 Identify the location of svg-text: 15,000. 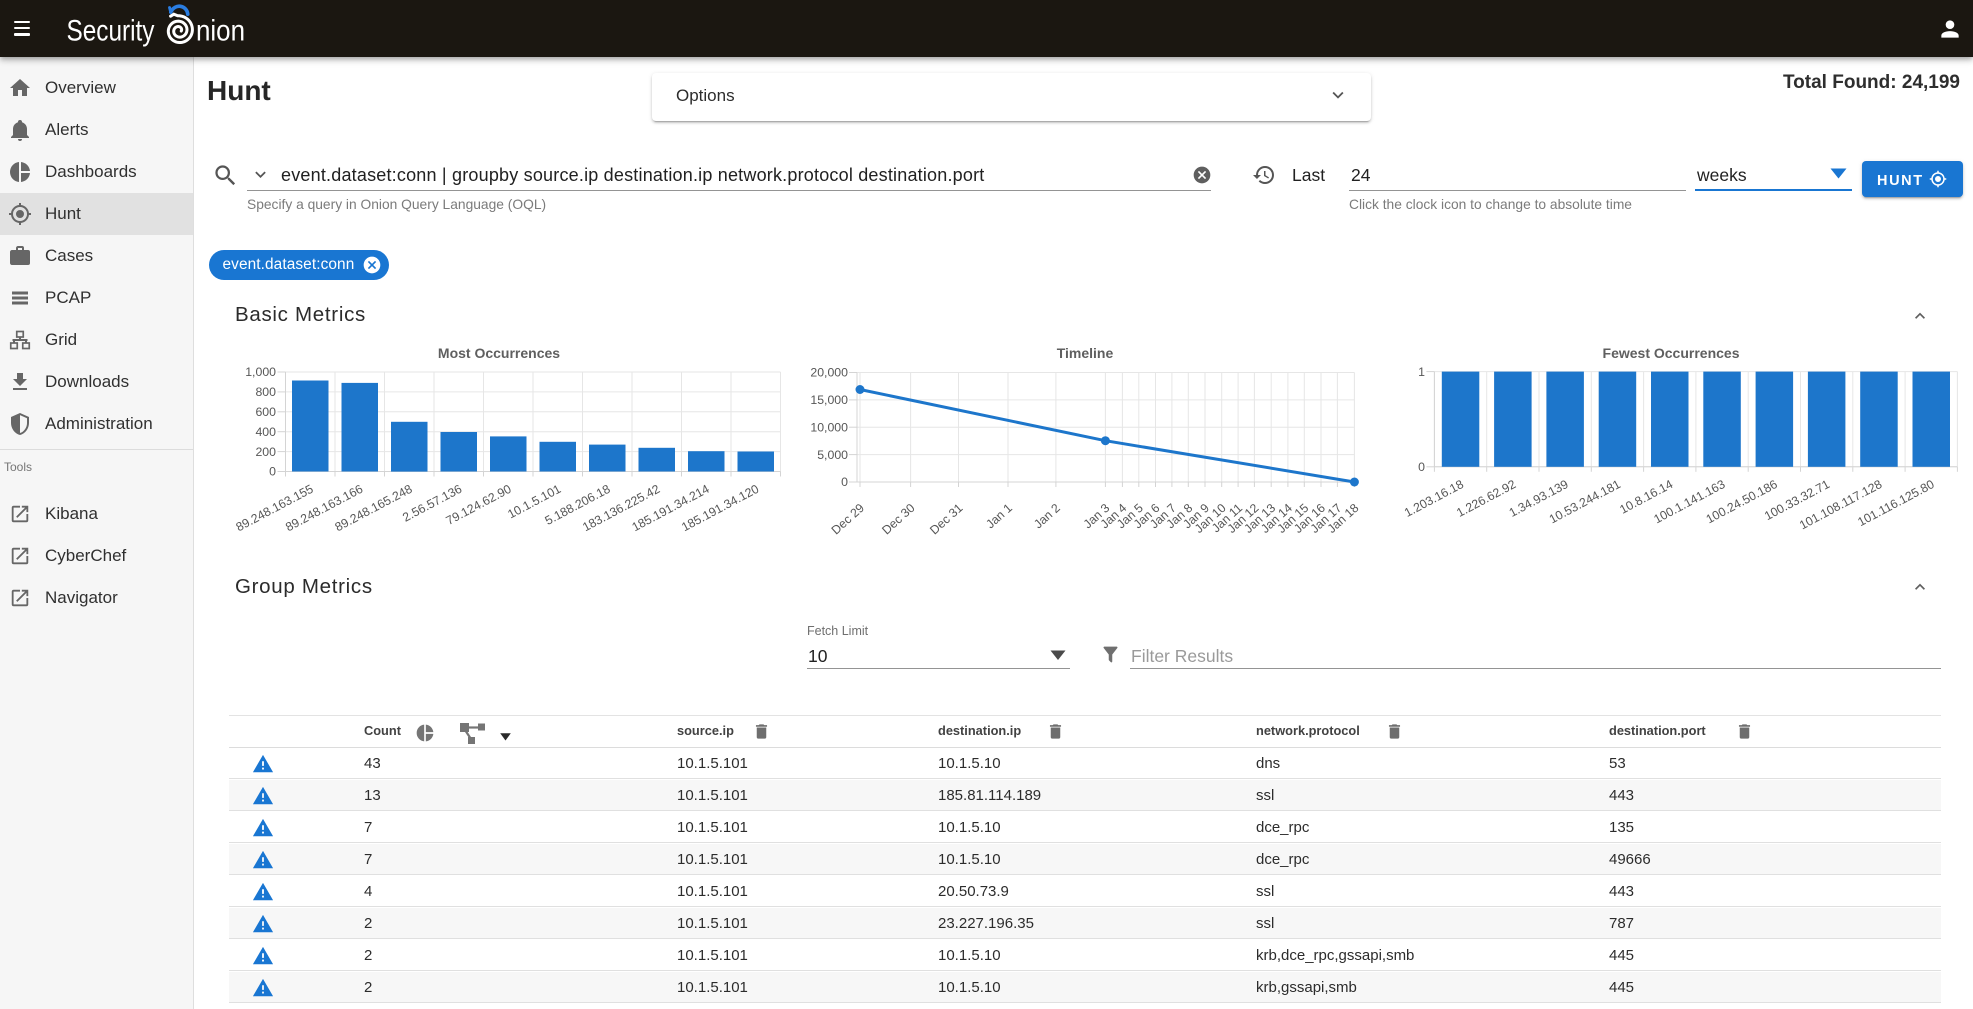
(829, 400).